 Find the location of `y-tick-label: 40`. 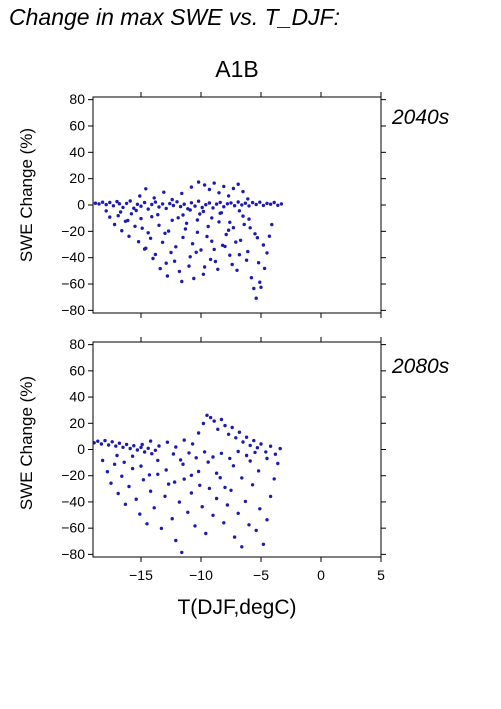

y-tick-label: 40 is located at coordinates (77, 152).